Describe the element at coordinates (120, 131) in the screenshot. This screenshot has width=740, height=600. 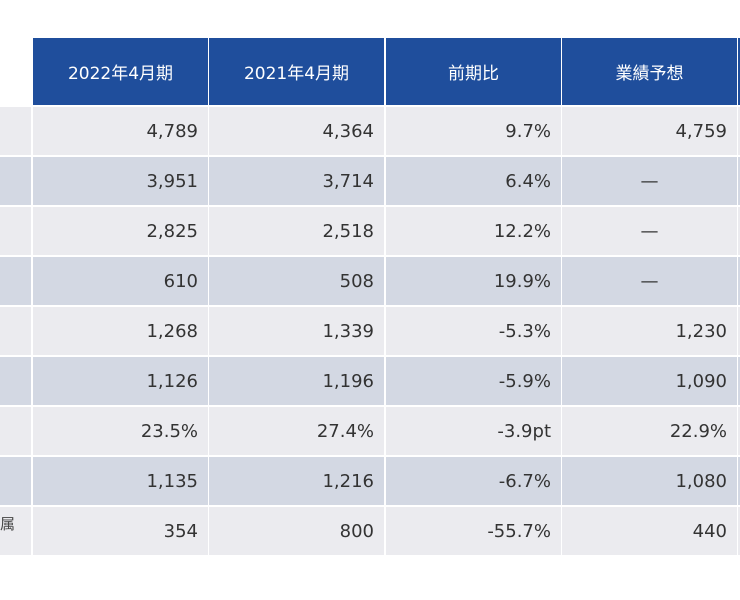
I see `data-cell: 4,789` at that location.